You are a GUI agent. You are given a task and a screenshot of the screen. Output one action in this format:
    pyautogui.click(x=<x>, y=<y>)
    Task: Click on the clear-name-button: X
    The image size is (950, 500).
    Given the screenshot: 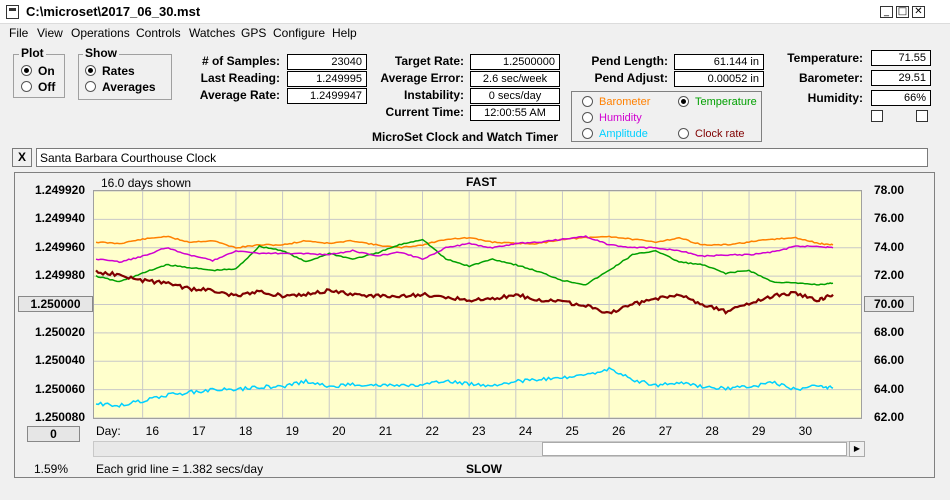 What is the action you would take?
    pyautogui.click(x=22, y=157)
    